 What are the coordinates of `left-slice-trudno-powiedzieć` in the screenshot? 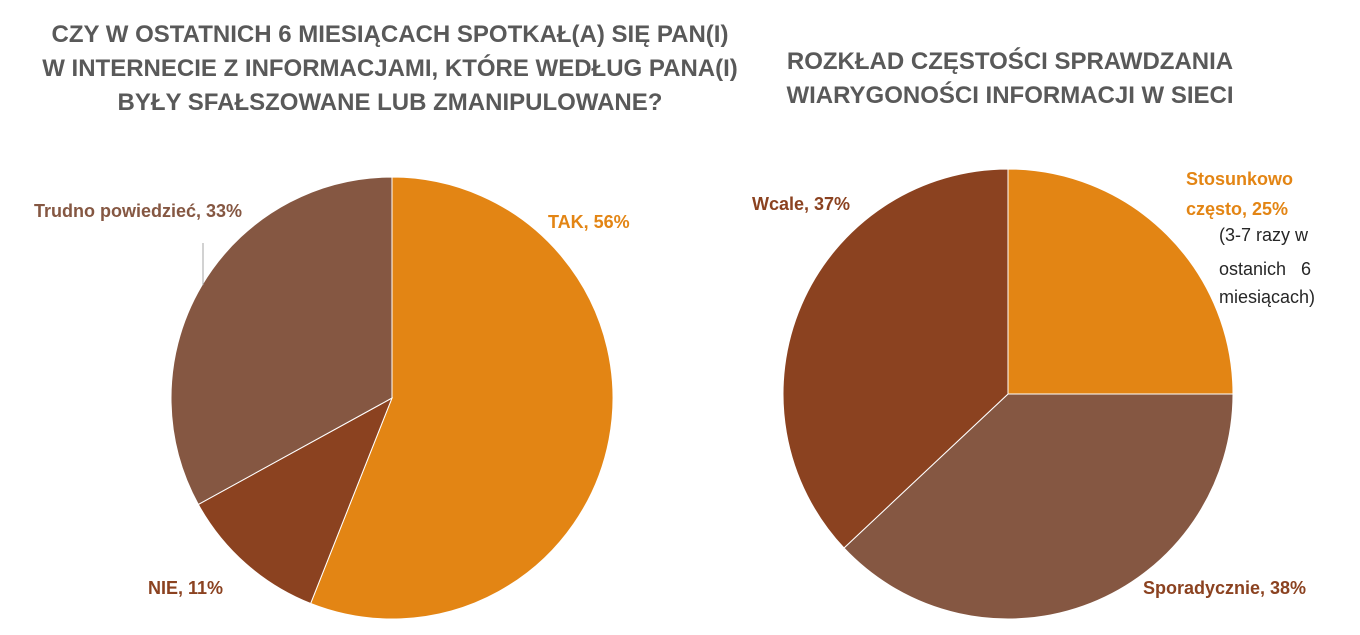 It's located at (281, 341).